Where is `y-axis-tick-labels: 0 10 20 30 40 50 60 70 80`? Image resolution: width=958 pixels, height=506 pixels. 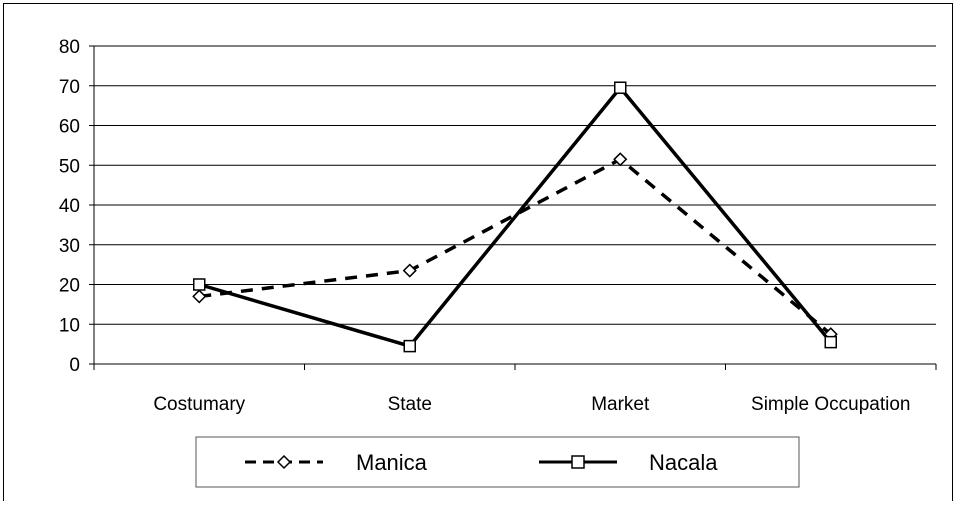 y-axis-tick-labels: 0 10 20 30 40 50 60 70 80 is located at coordinates (69, 206).